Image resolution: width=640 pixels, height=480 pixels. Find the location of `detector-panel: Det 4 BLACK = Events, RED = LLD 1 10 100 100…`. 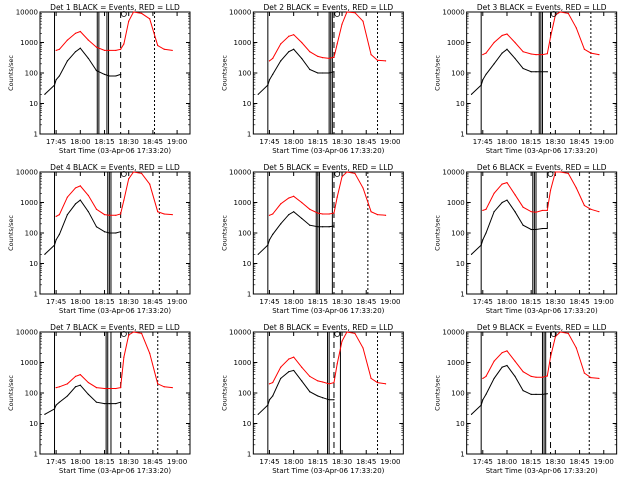

detector-panel: Det 4 BLACK = Events, RED = LLD 1 10 100 100… is located at coordinates (99, 239).